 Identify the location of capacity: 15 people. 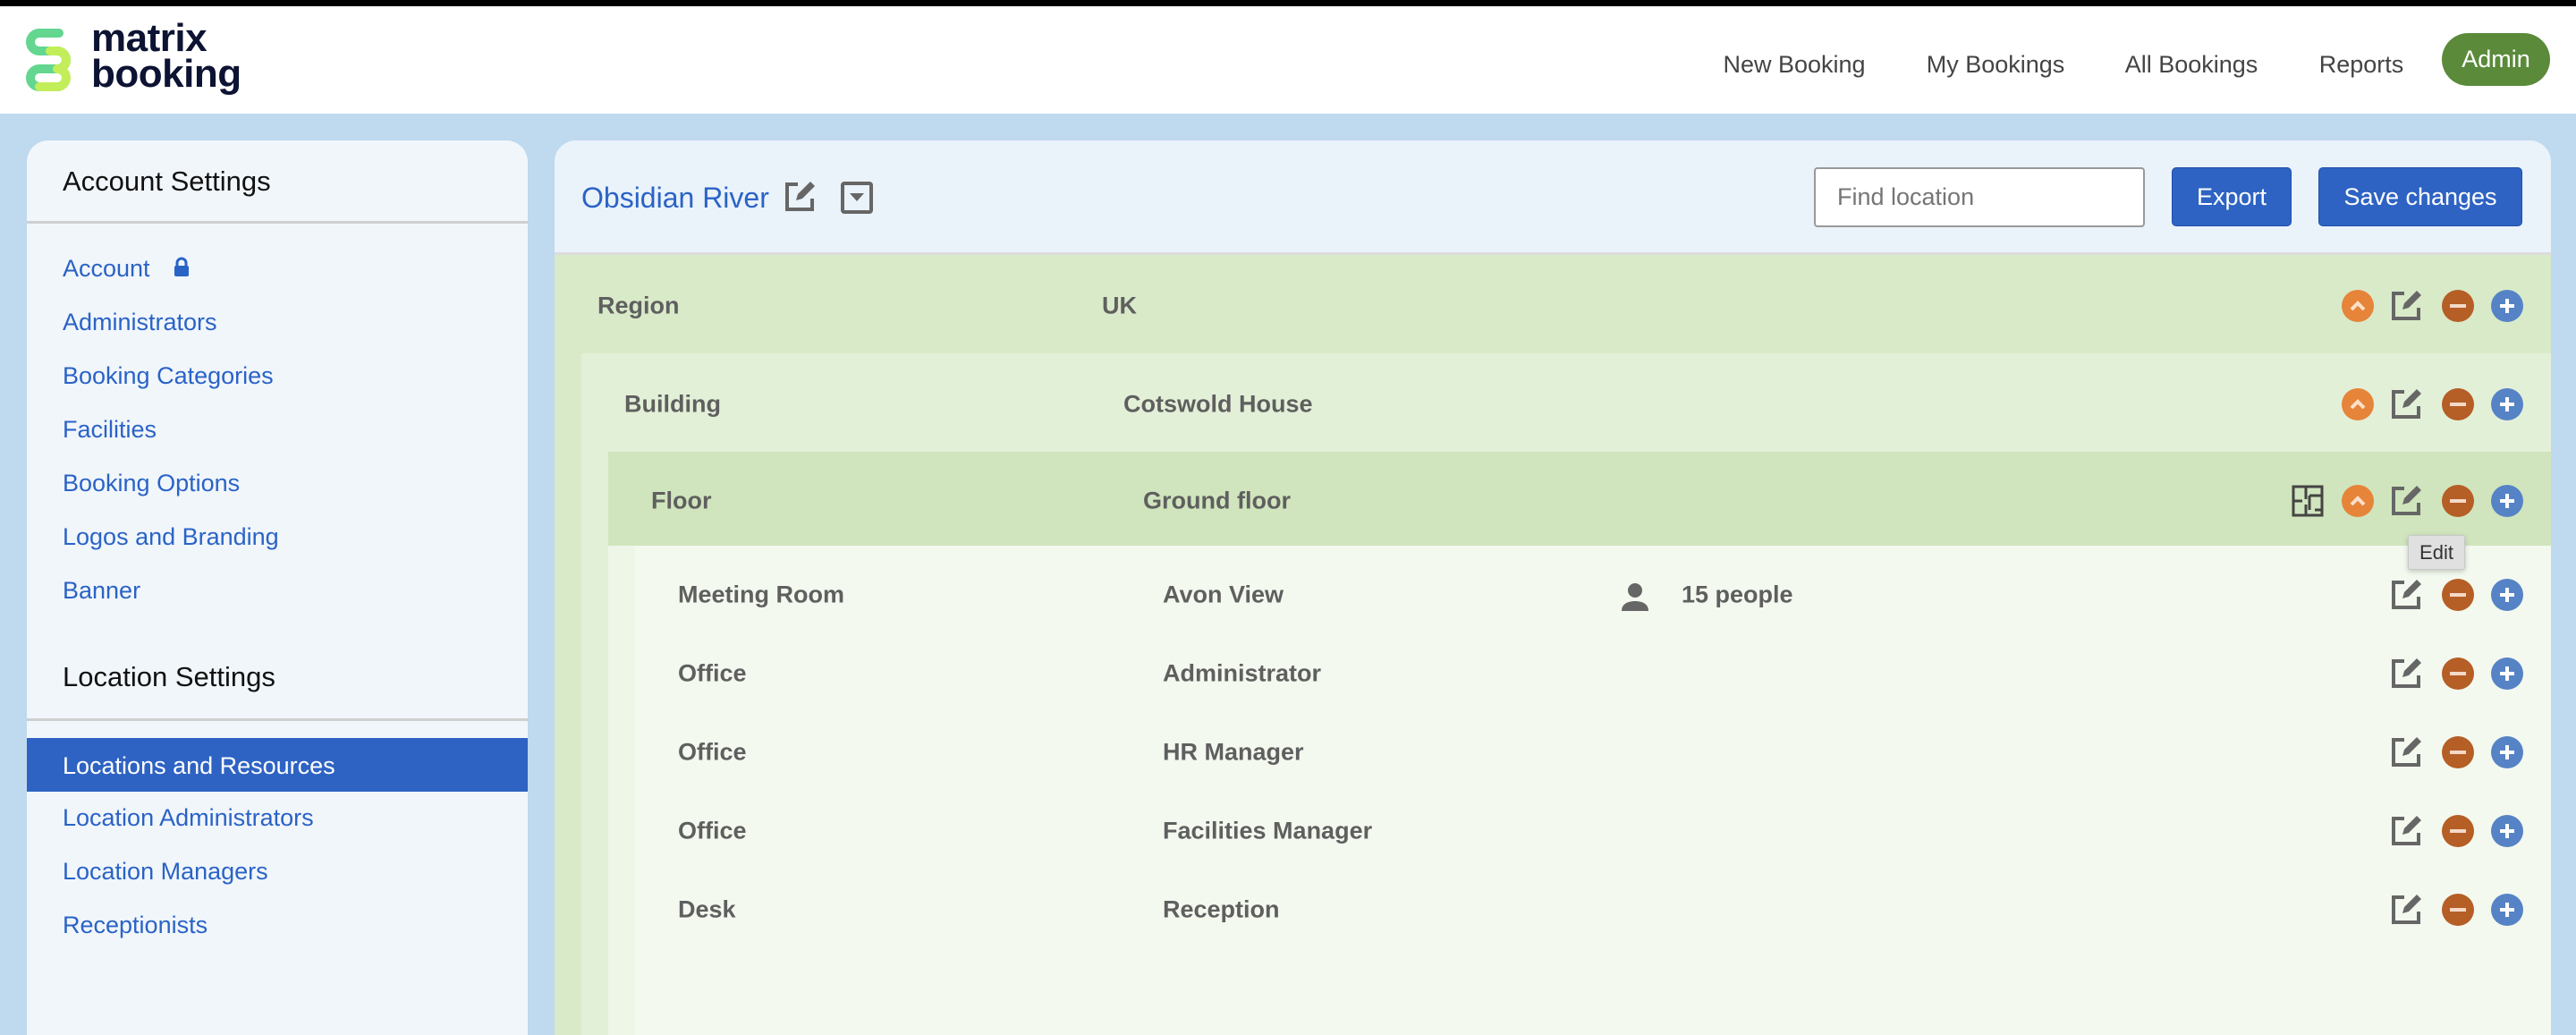
(1737, 594).